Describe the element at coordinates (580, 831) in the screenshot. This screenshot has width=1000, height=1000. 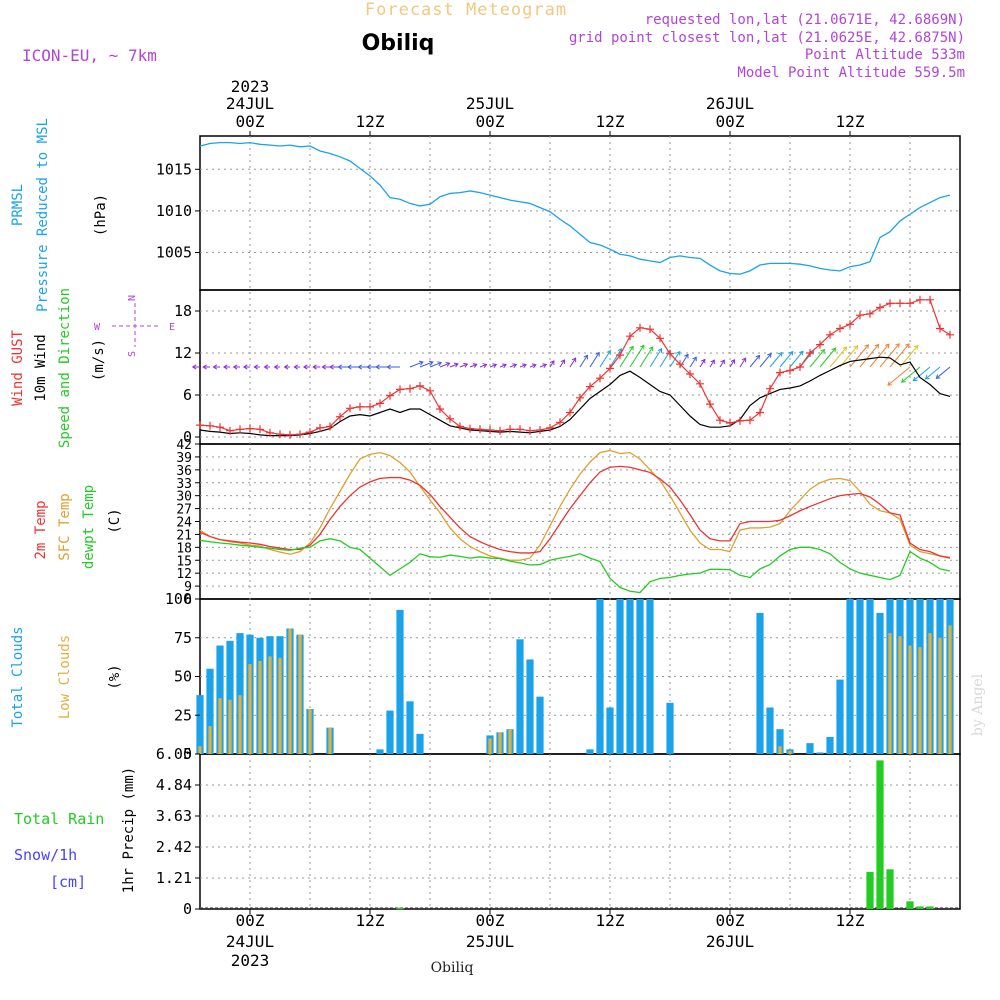
I see `precip-panel-frame` at that location.